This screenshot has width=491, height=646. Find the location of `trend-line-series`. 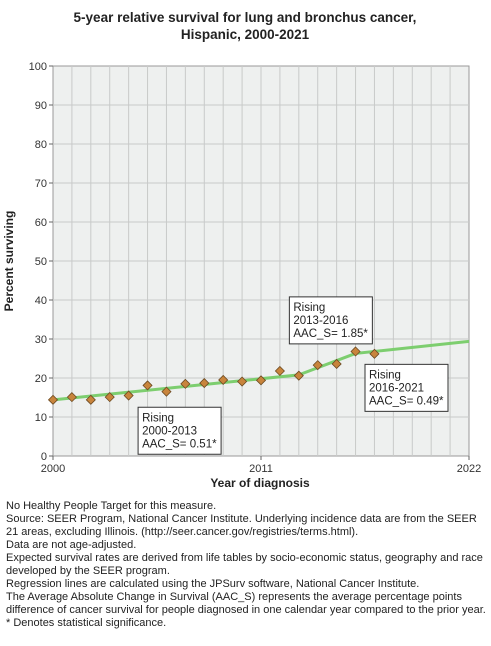

trend-line-series is located at coordinates (261, 370).